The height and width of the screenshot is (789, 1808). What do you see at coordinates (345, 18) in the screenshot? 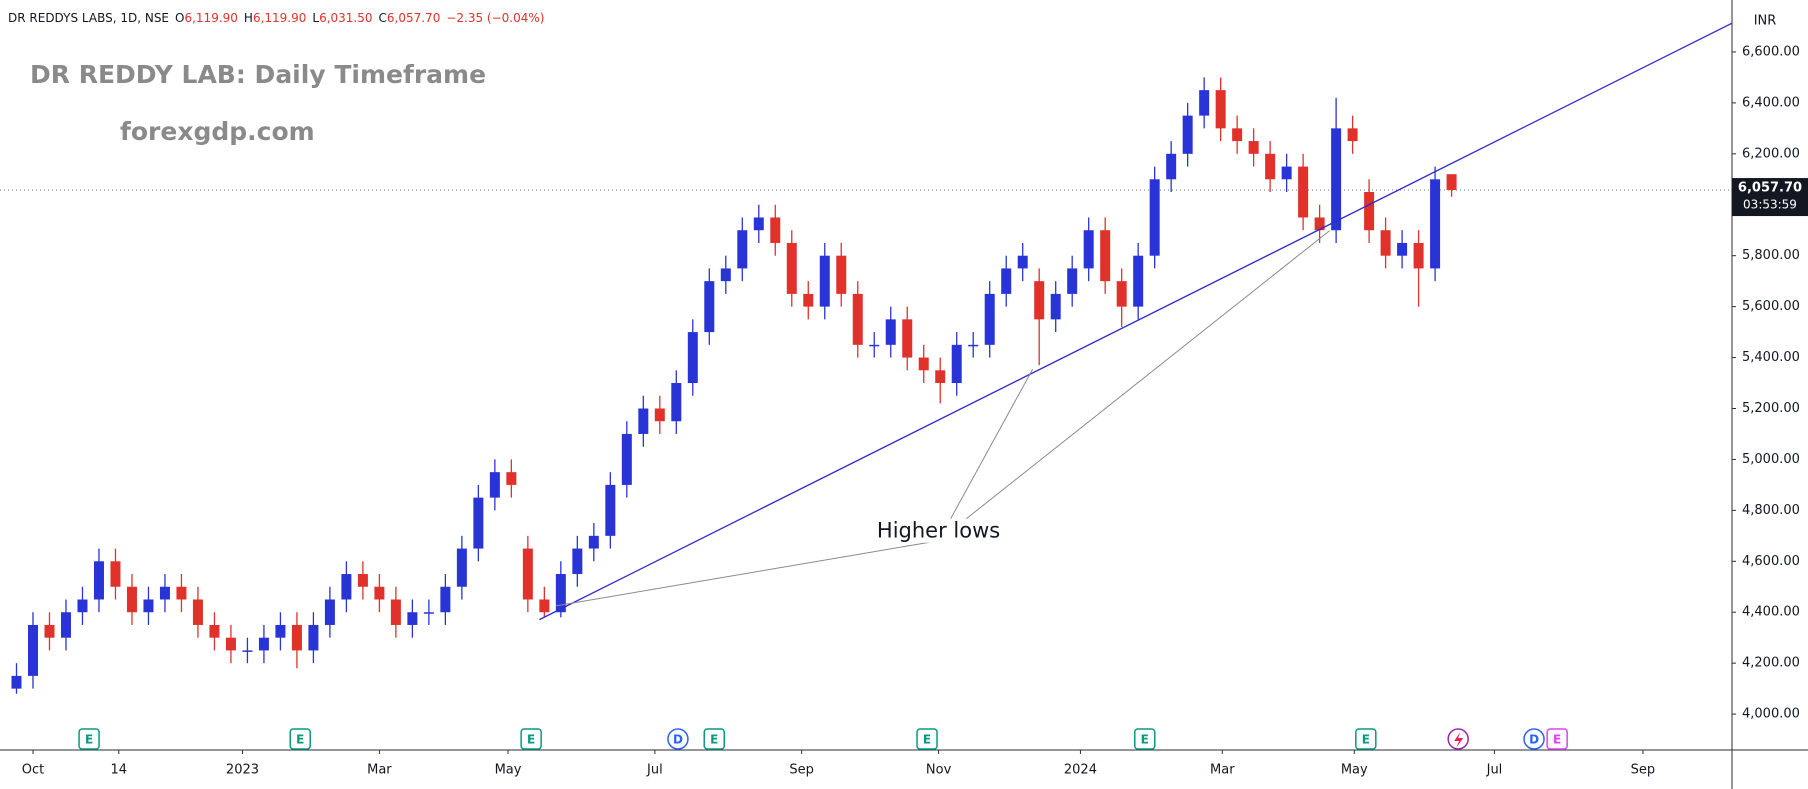
I see `ohlc-value: 6,031.50` at bounding box center [345, 18].